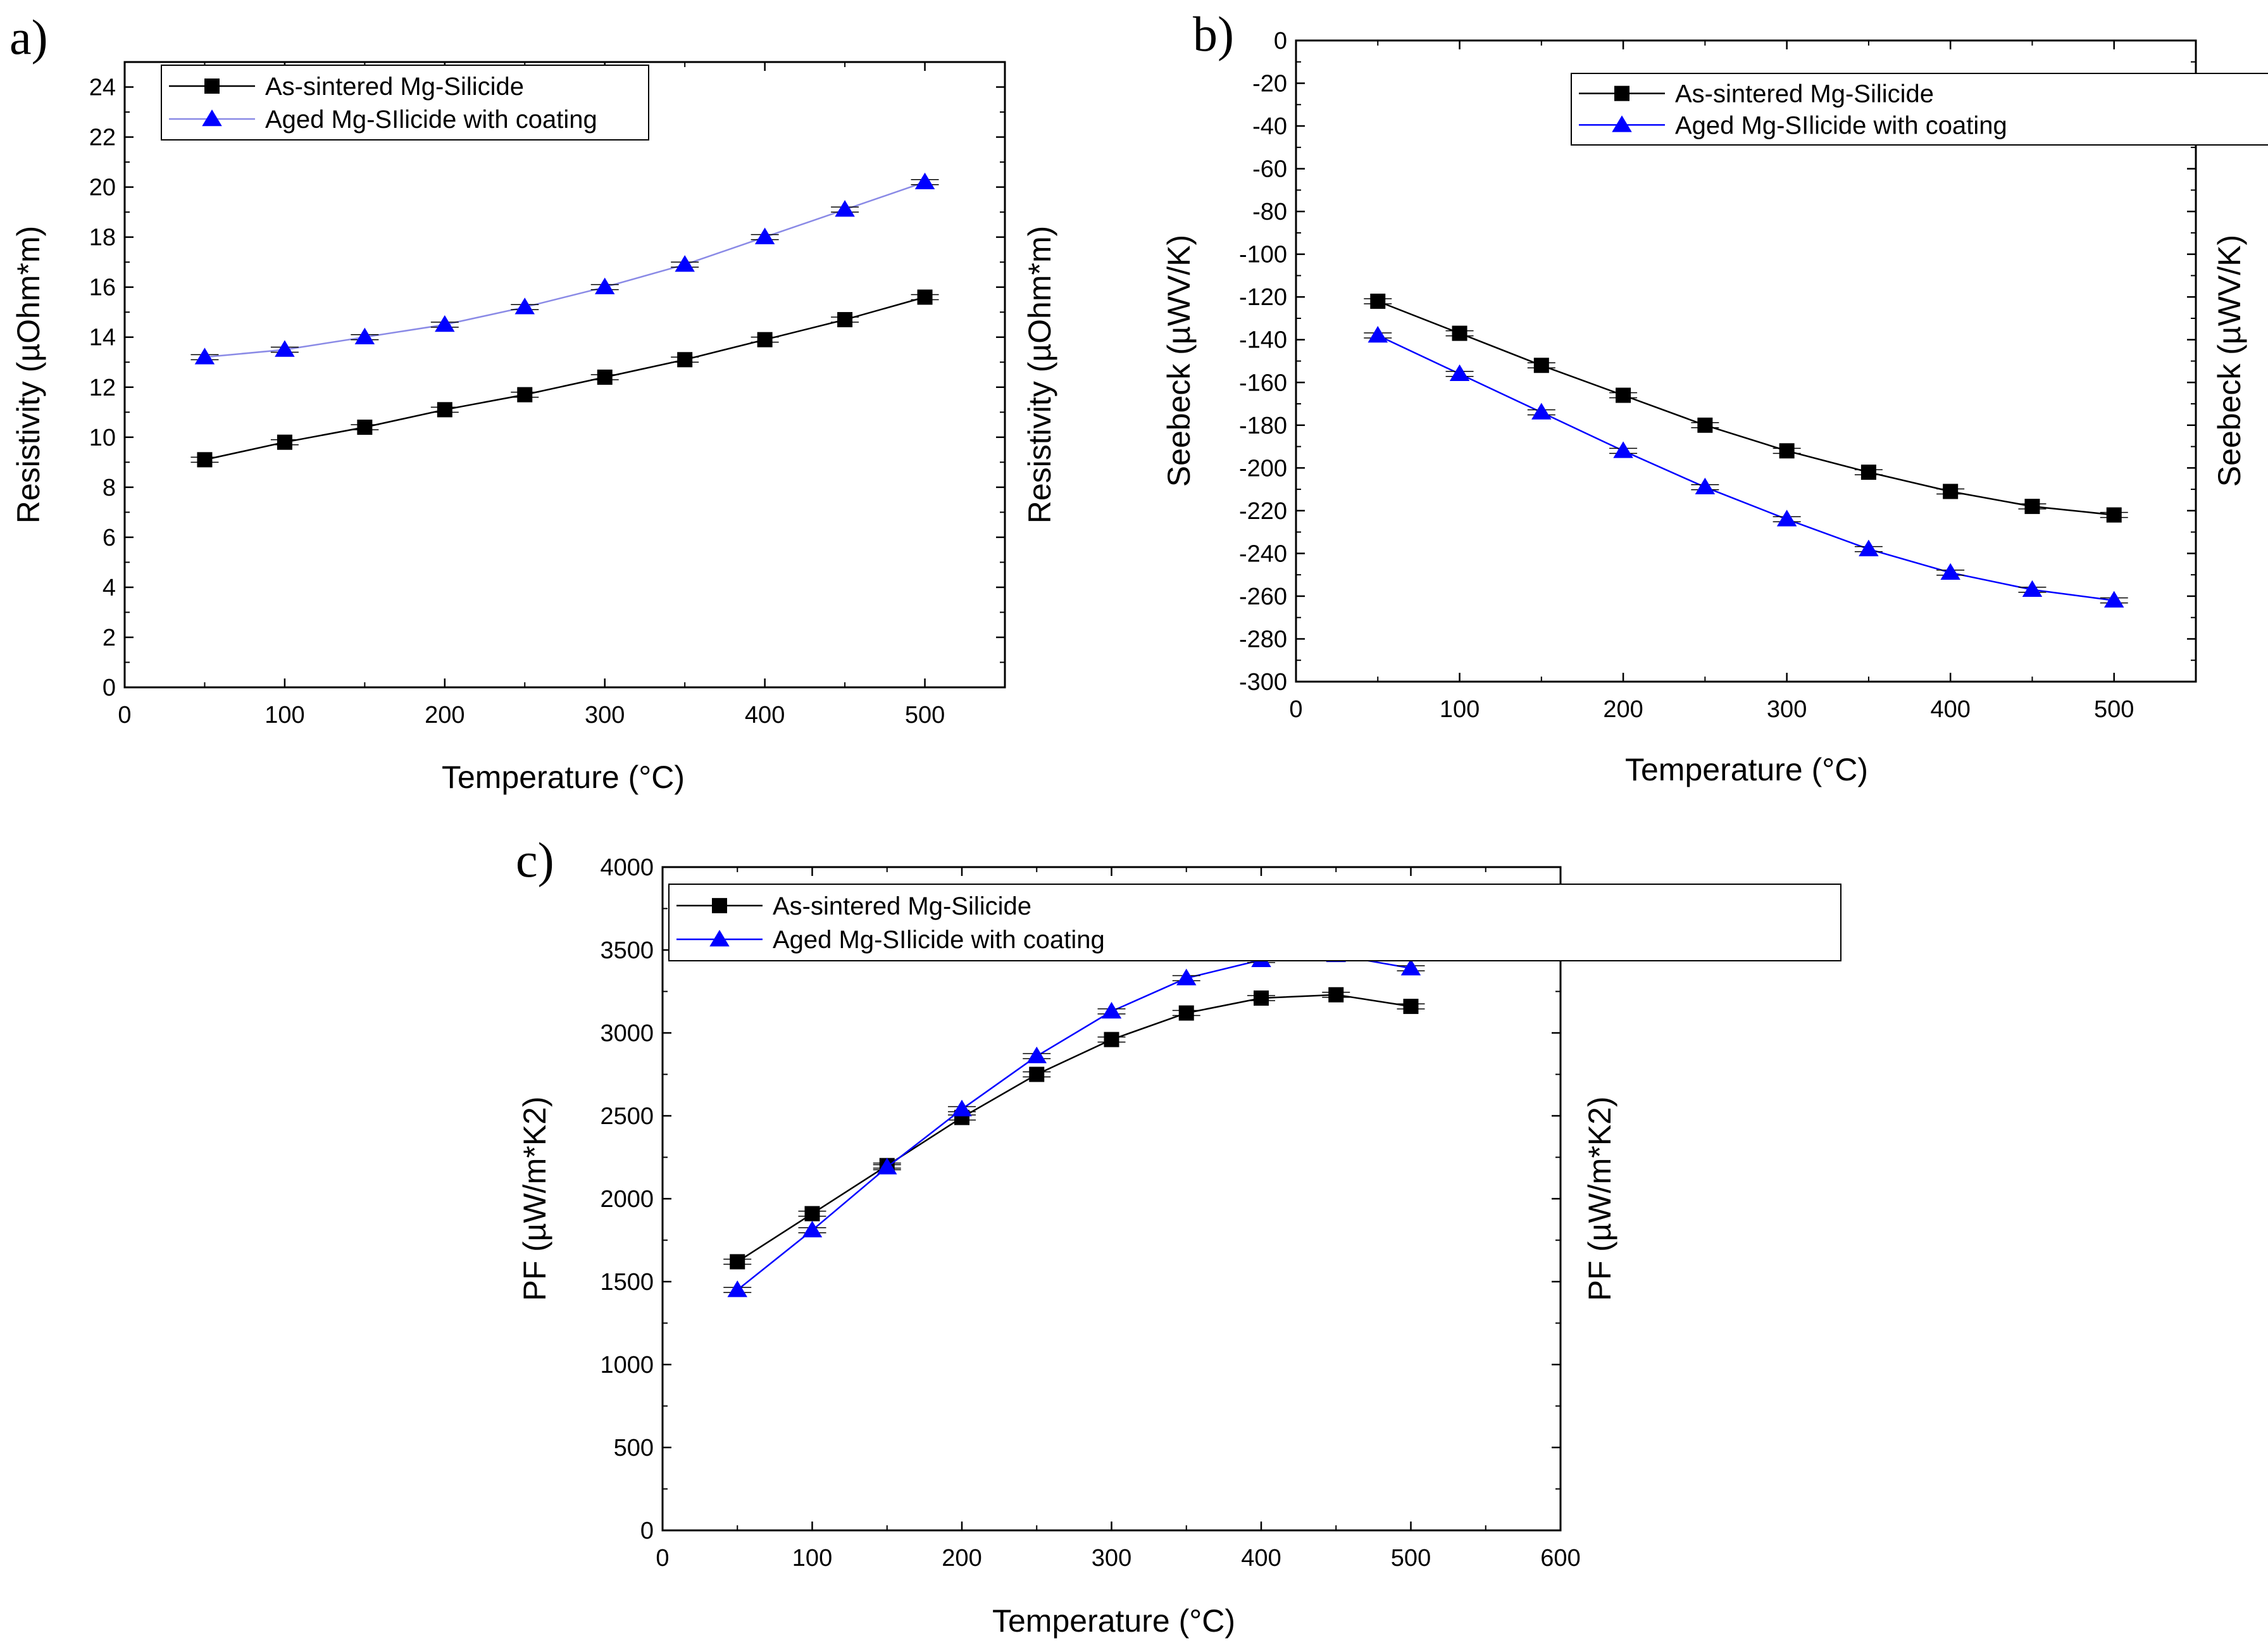  Describe the element at coordinates (534, 1199) in the screenshot. I see `y-axis-label: PF (µW/m*K2)` at that location.